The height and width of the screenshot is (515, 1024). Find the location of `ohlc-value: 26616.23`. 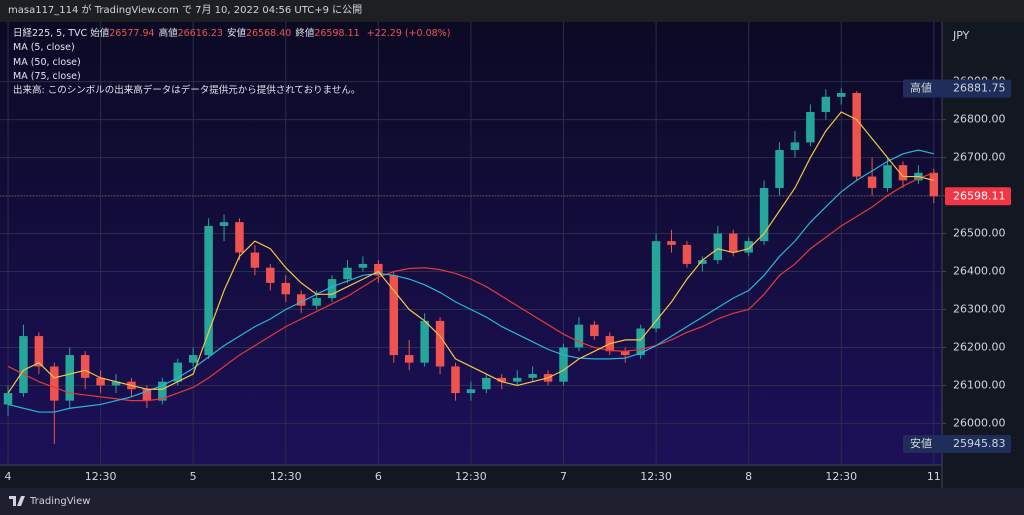

ohlc-value: 26616.23 is located at coordinates (200, 33).